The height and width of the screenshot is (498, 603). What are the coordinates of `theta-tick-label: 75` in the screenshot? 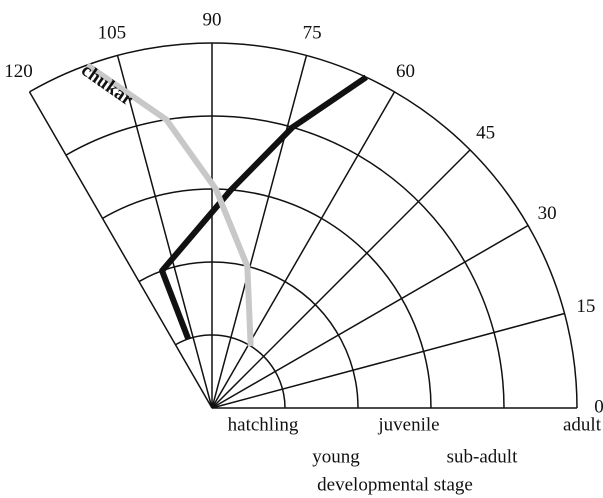 It's located at (312, 33).